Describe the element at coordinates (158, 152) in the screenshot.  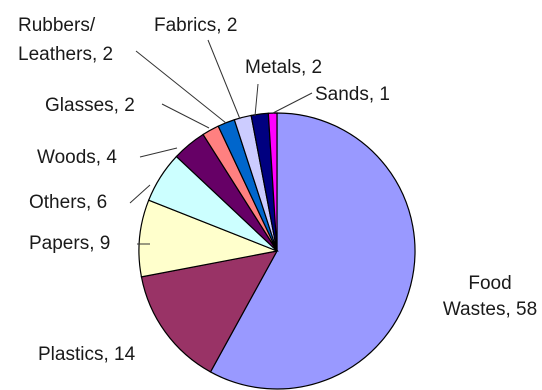
I see `leader-line-woods` at that location.